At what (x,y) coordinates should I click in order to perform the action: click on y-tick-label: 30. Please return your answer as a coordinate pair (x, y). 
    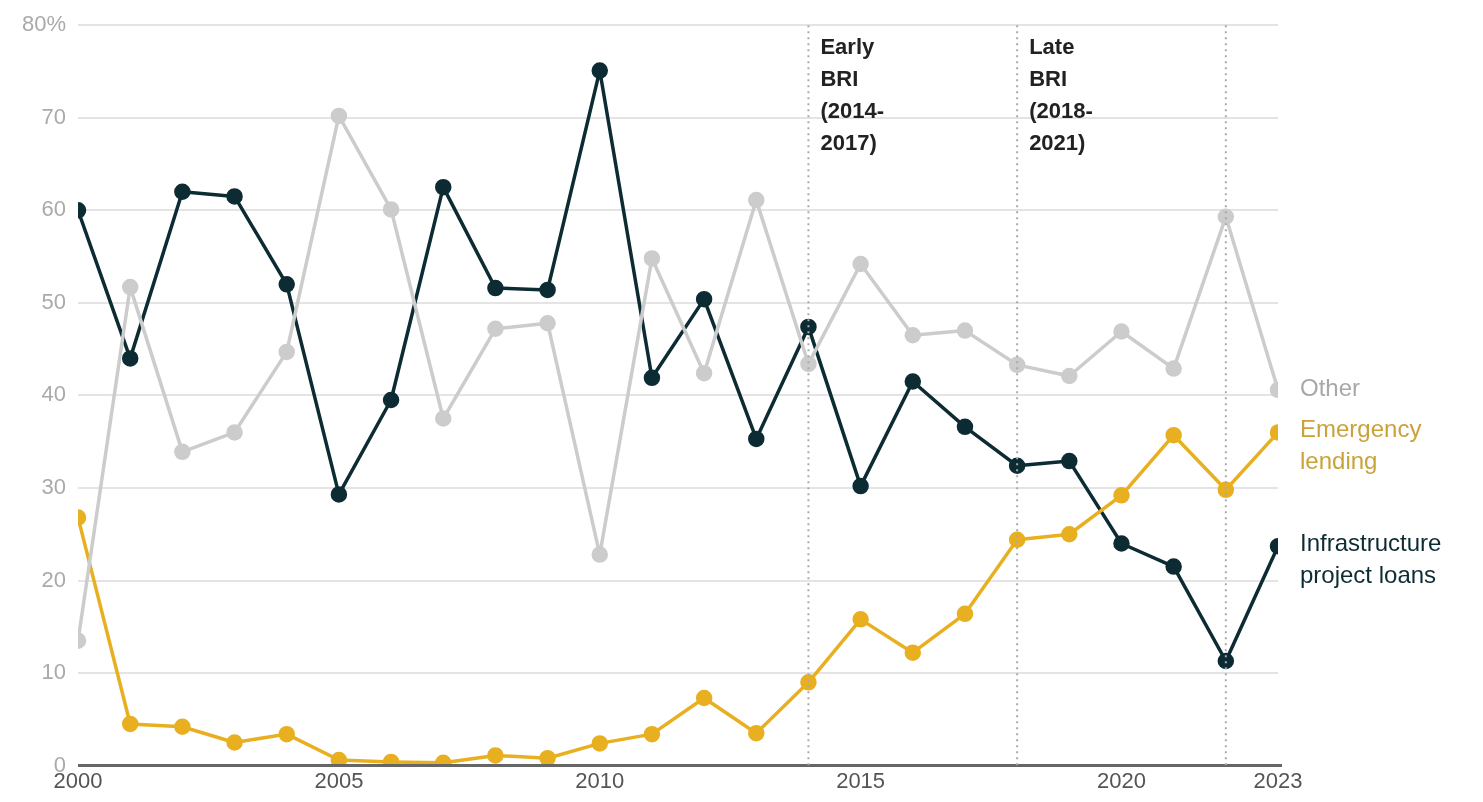
    Looking at the image, I should click on (54, 487).